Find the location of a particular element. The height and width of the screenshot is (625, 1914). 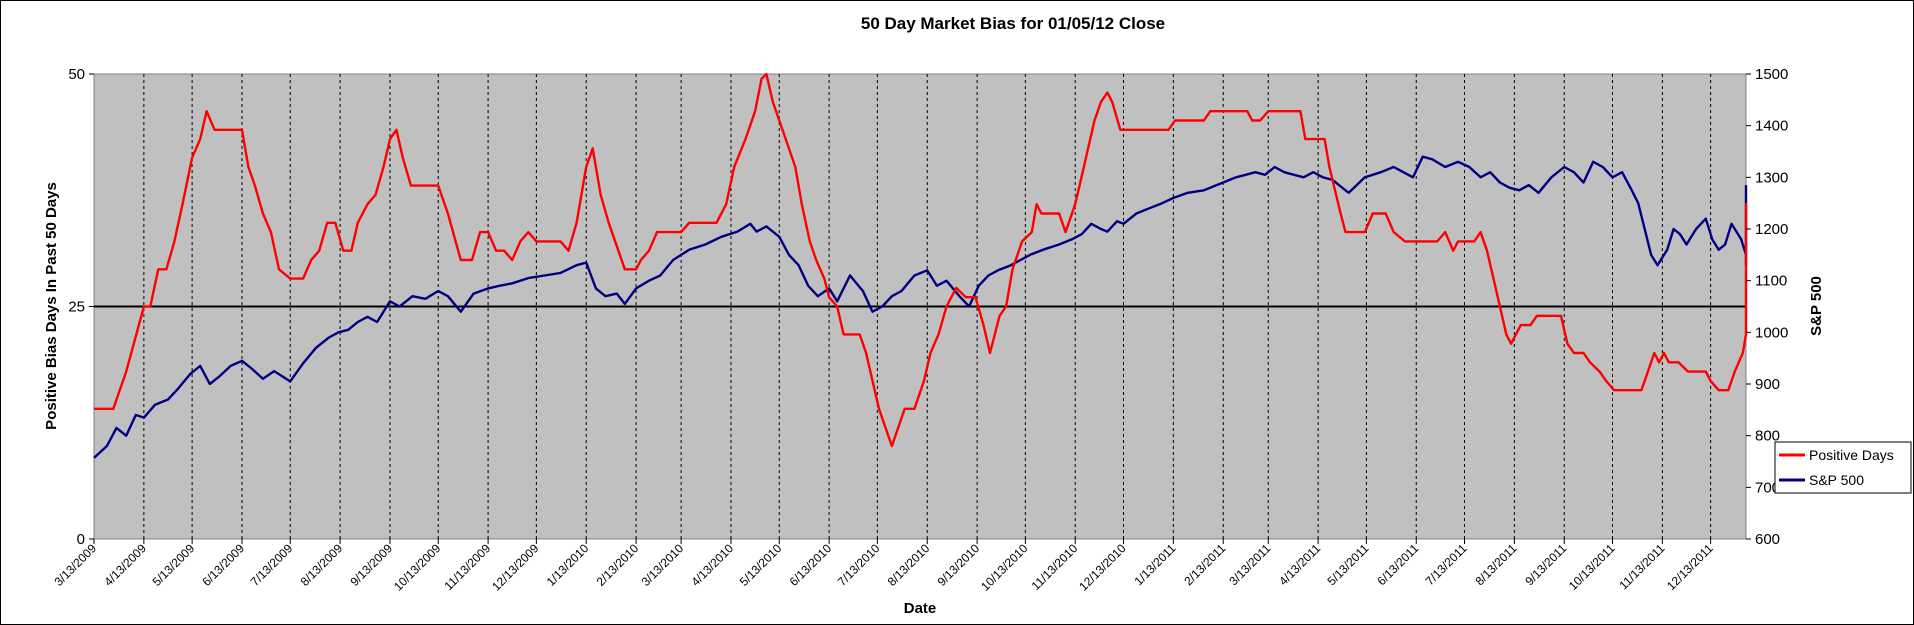

left-tick-label-1: 25 is located at coordinates (76, 307).